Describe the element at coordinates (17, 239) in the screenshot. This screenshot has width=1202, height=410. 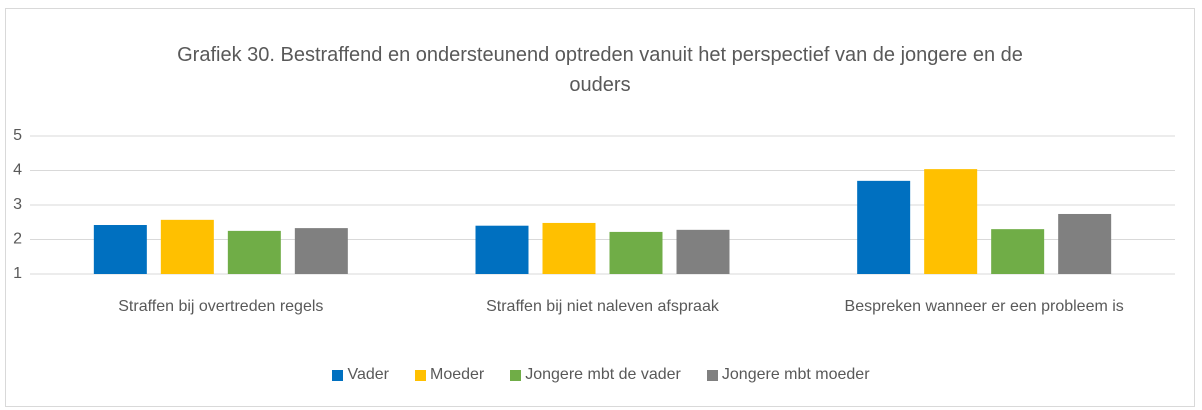
I see `y-tick-label: 2` at that location.